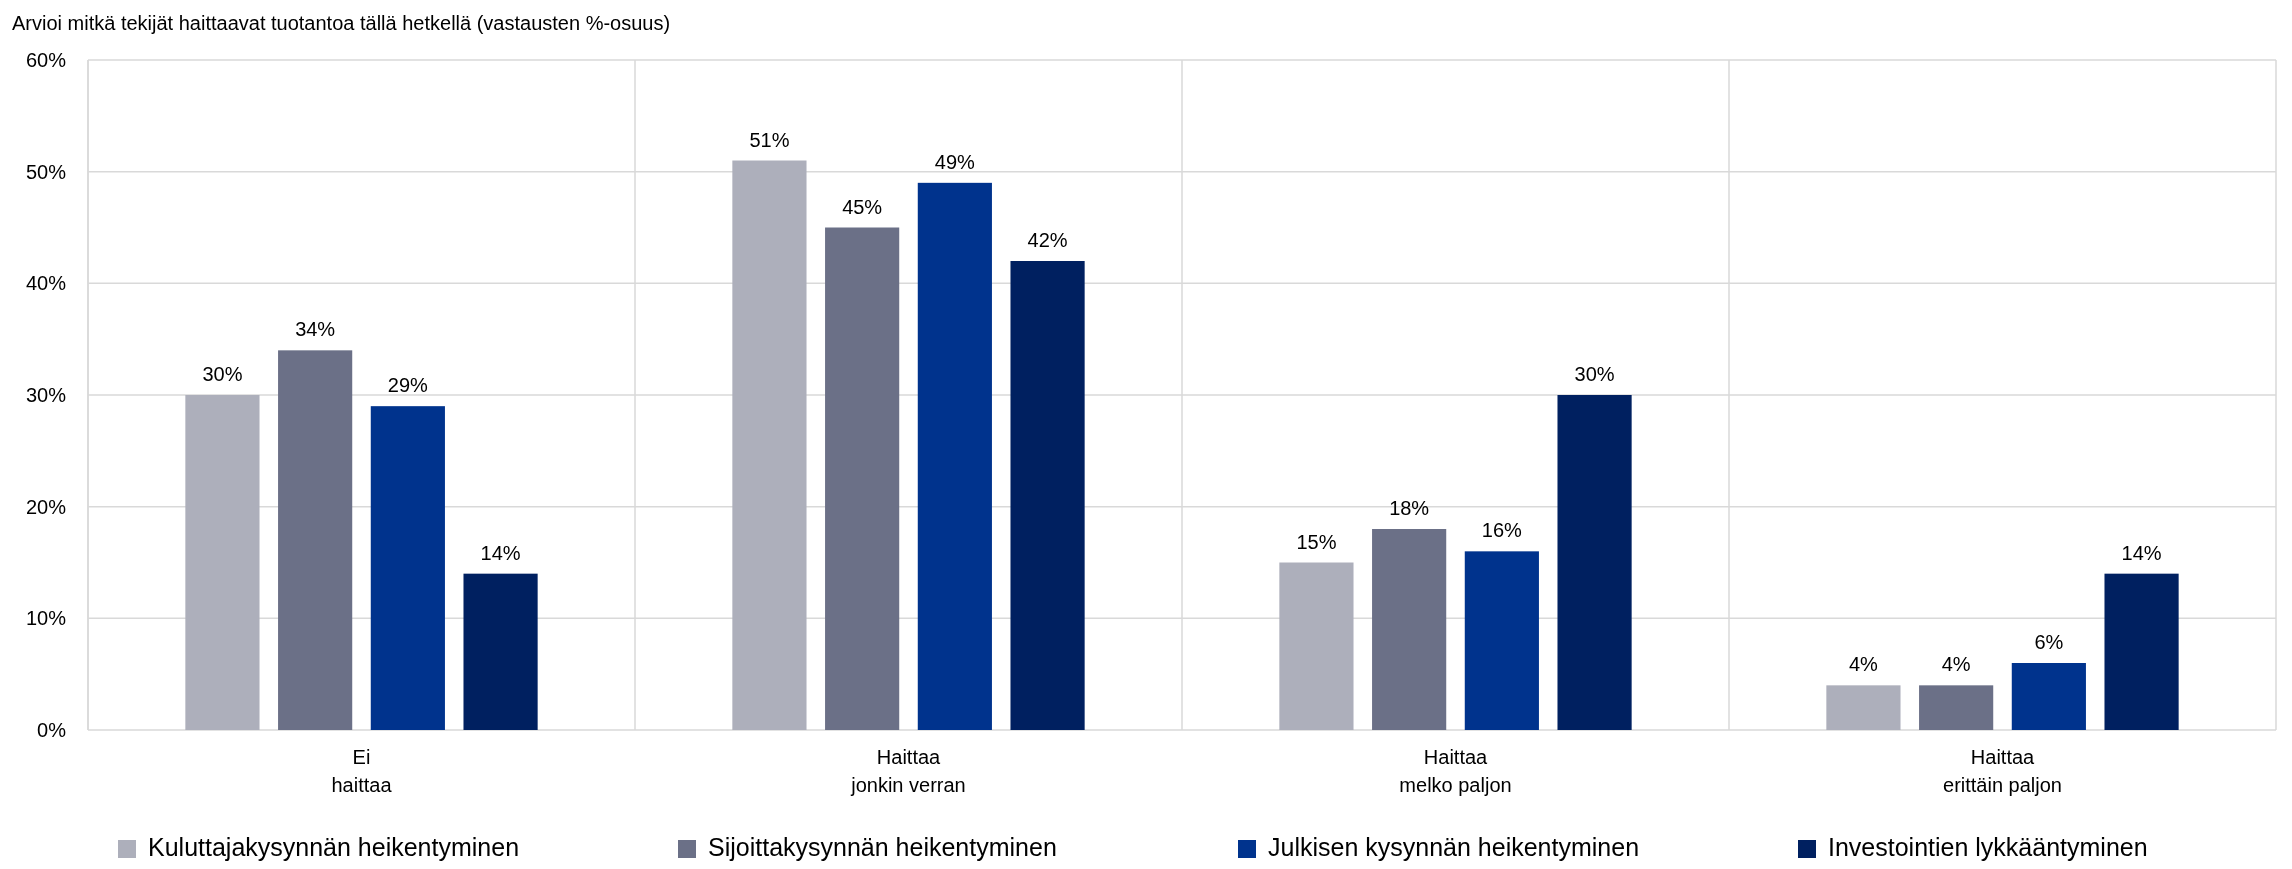 The width and height of the screenshot is (2292, 869). Describe the element at coordinates (882, 847) in the screenshot. I see `legend-label: Sijoittakysynnän heikentyminen` at that location.